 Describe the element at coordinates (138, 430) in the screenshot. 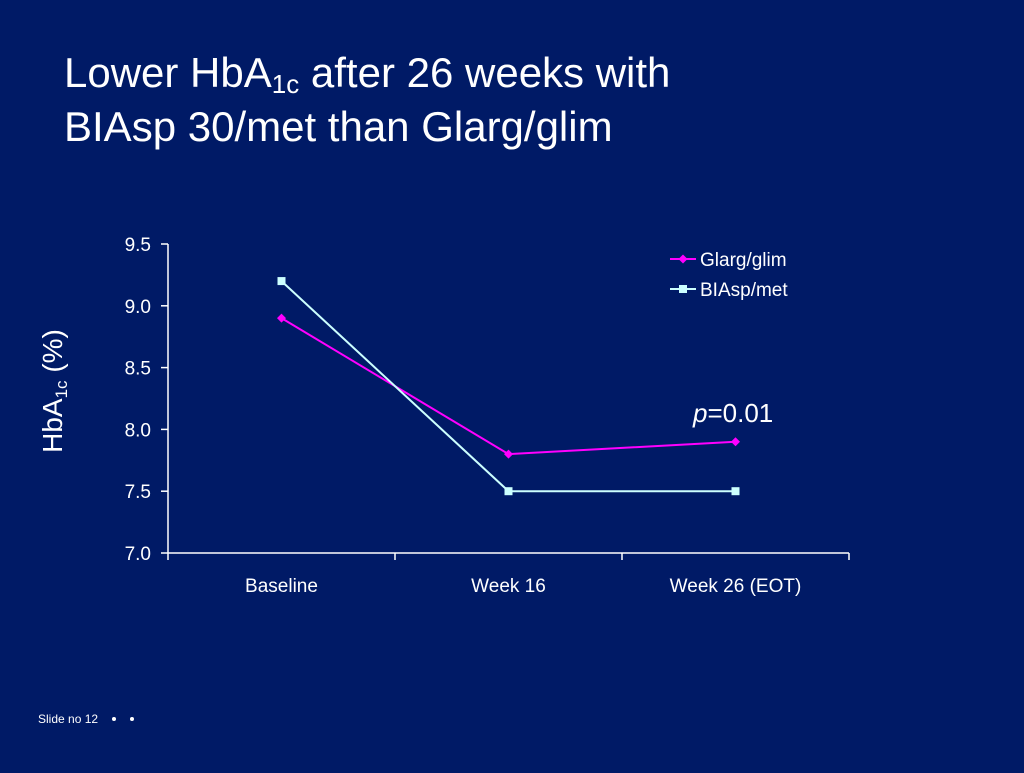

I see `y-tick-label: 8.0` at that location.